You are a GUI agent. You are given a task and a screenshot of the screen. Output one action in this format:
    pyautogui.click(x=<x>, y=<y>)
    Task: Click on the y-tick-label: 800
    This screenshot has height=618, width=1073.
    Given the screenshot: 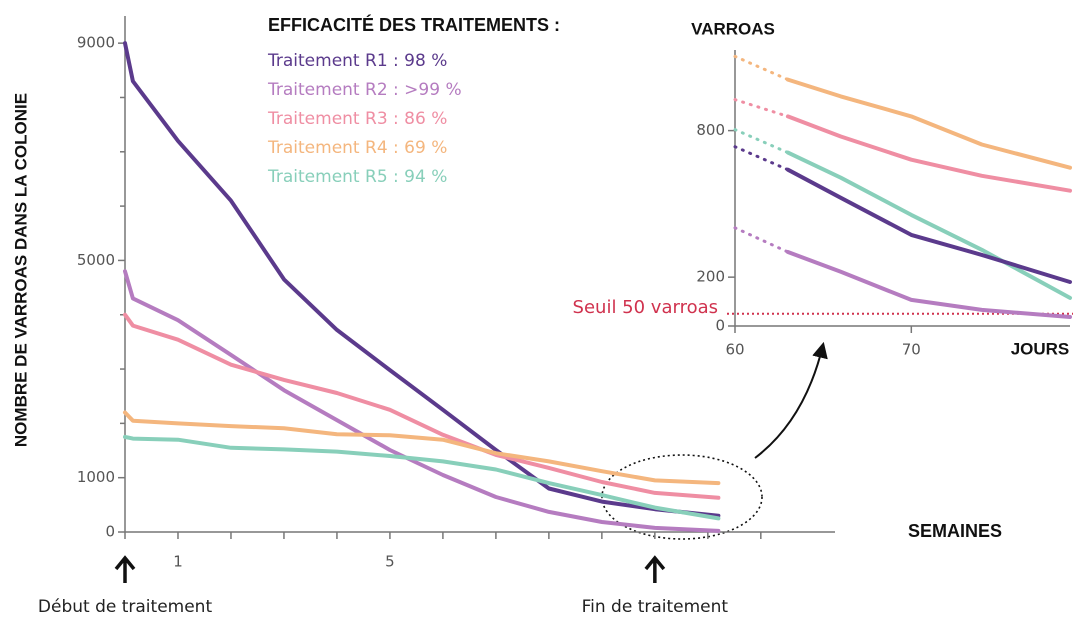 What is the action you would take?
    pyautogui.click(x=710, y=130)
    